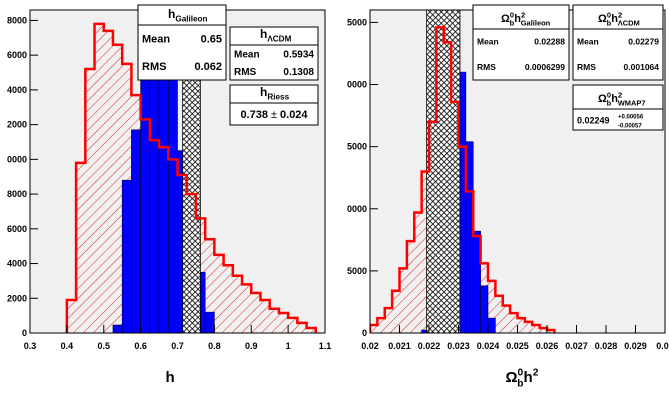  What do you see at coordinates (288, 346) in the screenshot?
I see `x-tick-label: 1` at bounding box center [288, 346].